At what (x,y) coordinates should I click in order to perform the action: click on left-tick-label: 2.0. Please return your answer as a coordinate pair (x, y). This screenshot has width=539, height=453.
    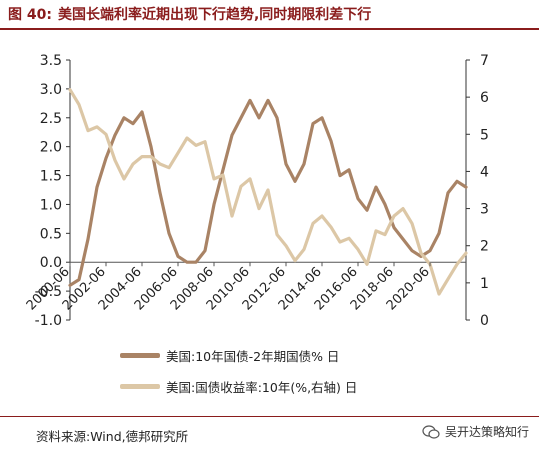
    Looking at the image, I should click on (51, 148).